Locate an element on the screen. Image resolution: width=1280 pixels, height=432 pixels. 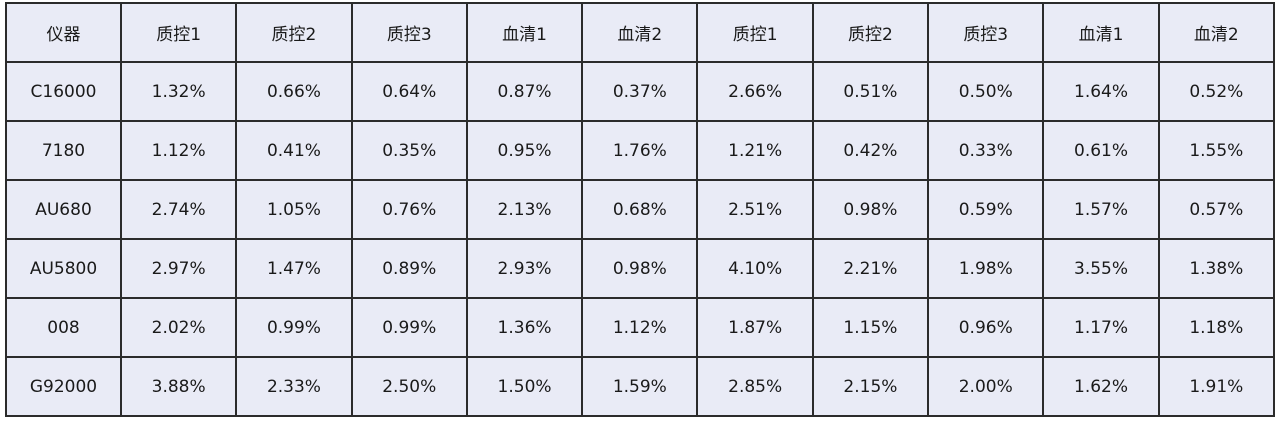
value-cell: 2.74% is located at coordinates (178, 209).